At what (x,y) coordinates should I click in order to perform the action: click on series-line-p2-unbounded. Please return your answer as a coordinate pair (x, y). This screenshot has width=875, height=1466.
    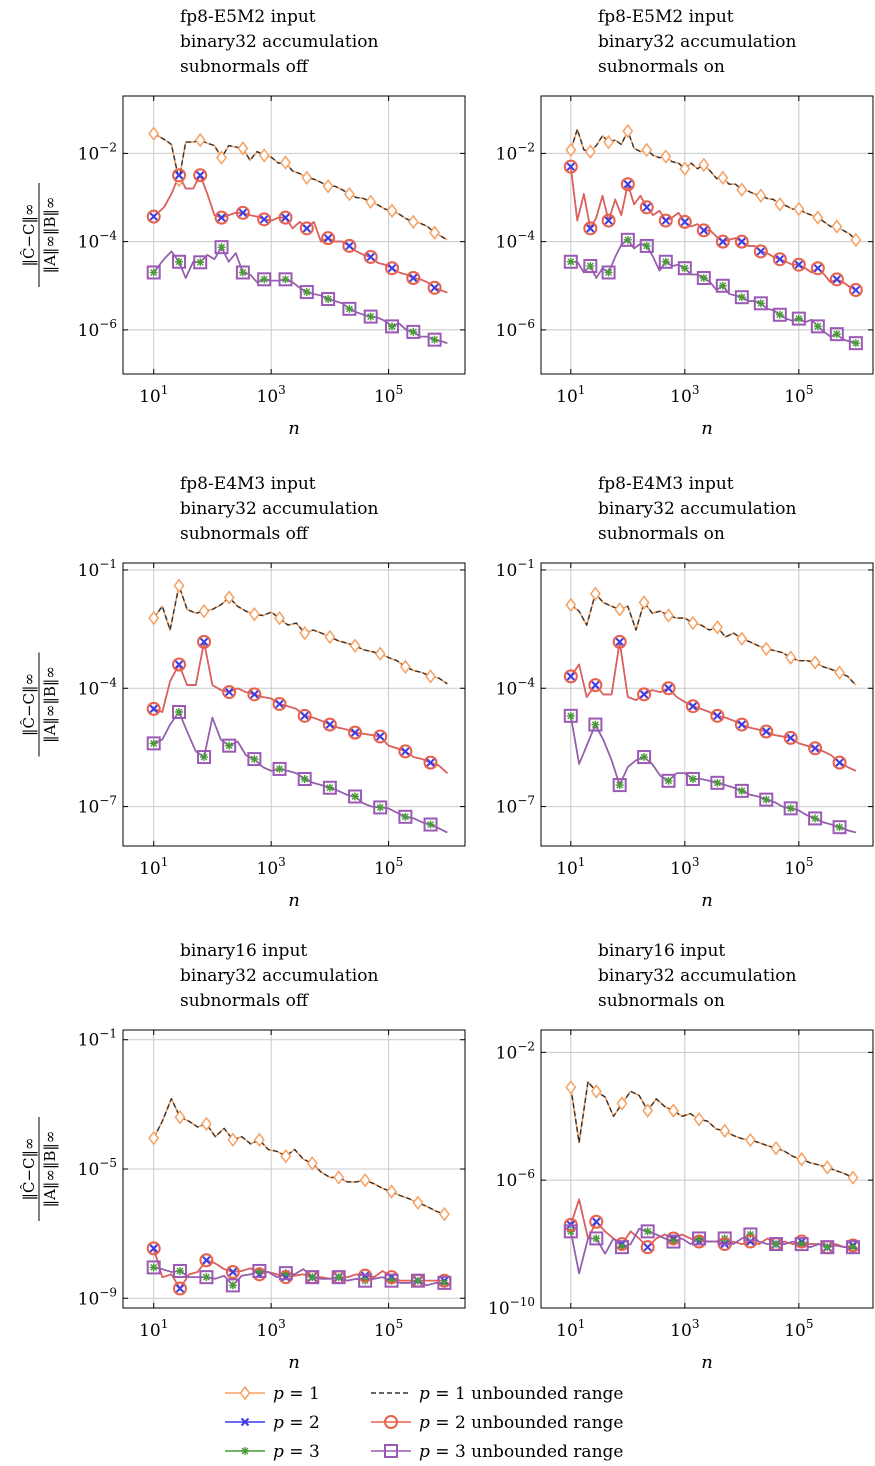
    Looking at the image, I should click on (713, 228).